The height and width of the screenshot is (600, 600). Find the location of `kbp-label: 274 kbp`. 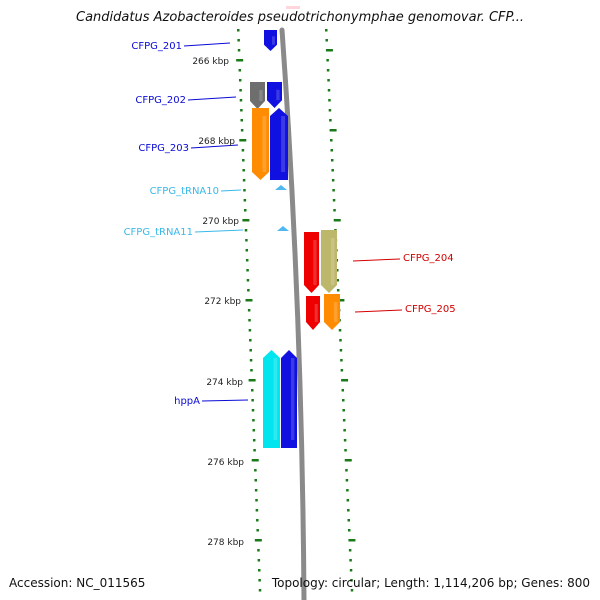

kbp-label: 274 kbp is located at coordinates (224, 383).